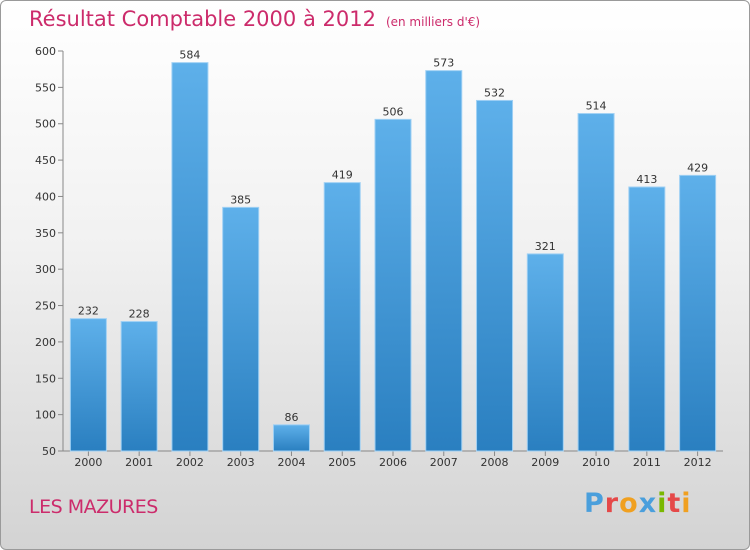 The image size is (750, 550). What do you see at coordinates (433, 22) in the screenshot?
I see `chart-subtitle: (en milliers d'€)` at bounding box center [433, 22].